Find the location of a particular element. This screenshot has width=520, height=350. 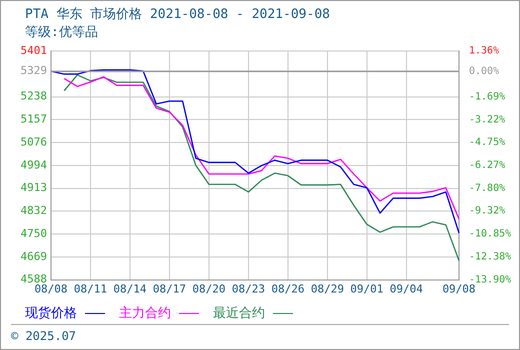

y2-tick-label: -7.80% is located at coordinates (487, 188).